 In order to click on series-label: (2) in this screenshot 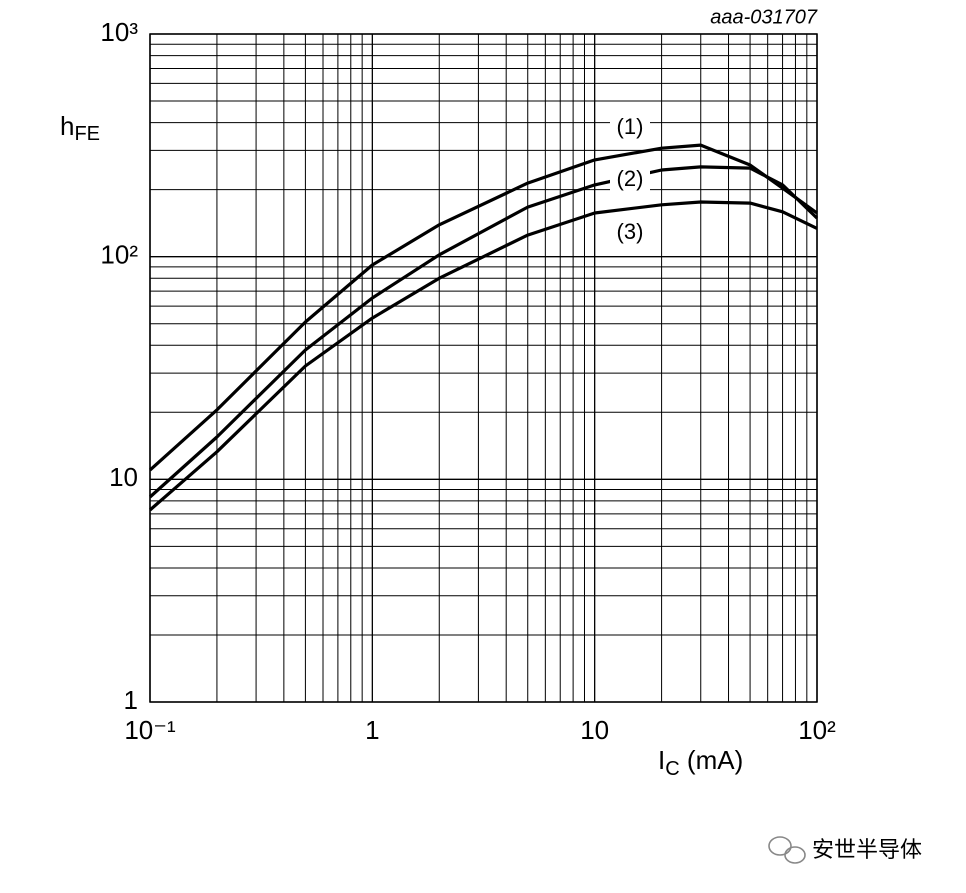, I will do `click(630, 178)`.